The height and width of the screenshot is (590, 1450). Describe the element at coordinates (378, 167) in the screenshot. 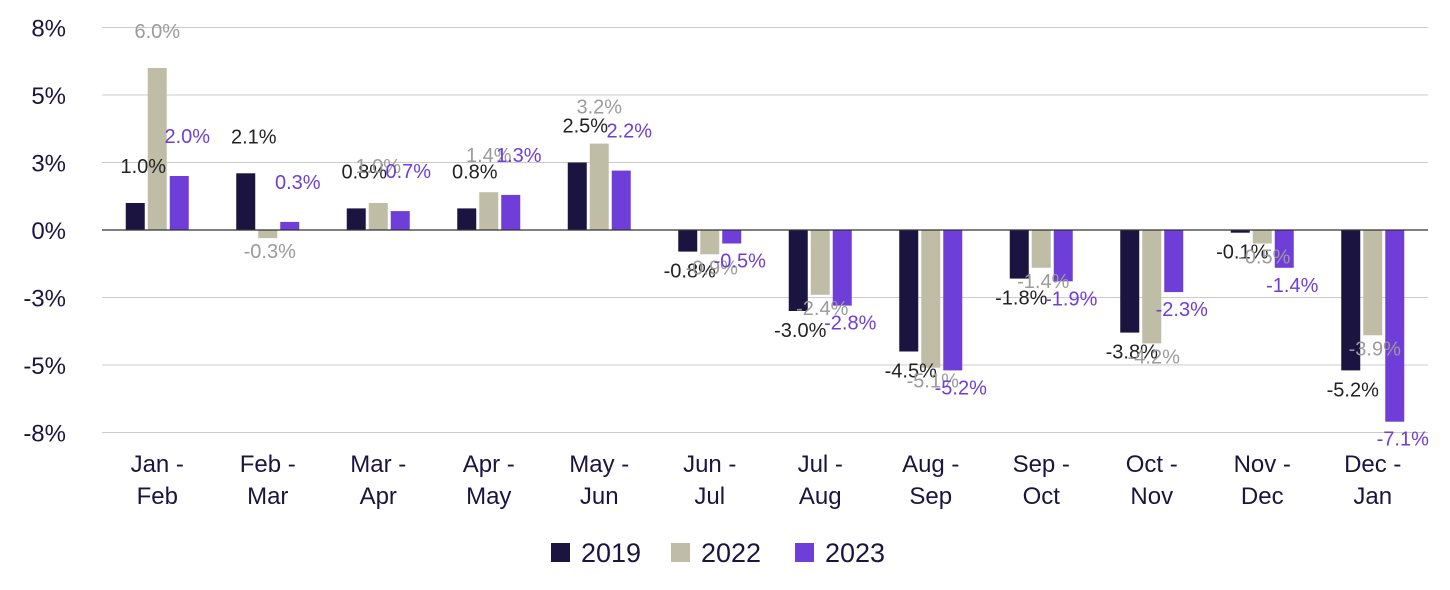

I see `data-label-2022: 1.0%` at that location.